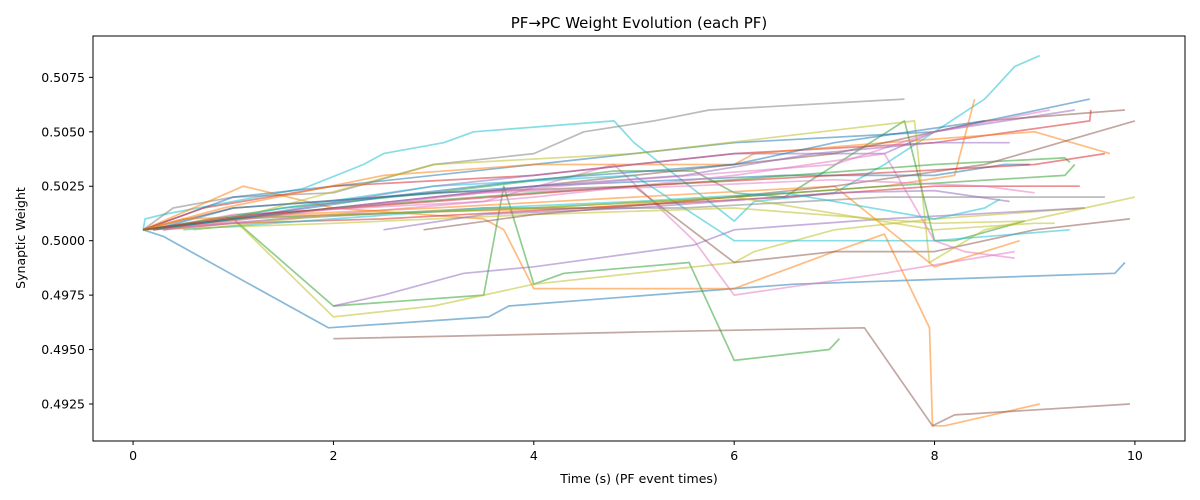 This screenshot has width=1200, height=500. Describe the element at coordinates (63, 77) in the screenshot. I see `y-tick-label: 0.5075` at that location.